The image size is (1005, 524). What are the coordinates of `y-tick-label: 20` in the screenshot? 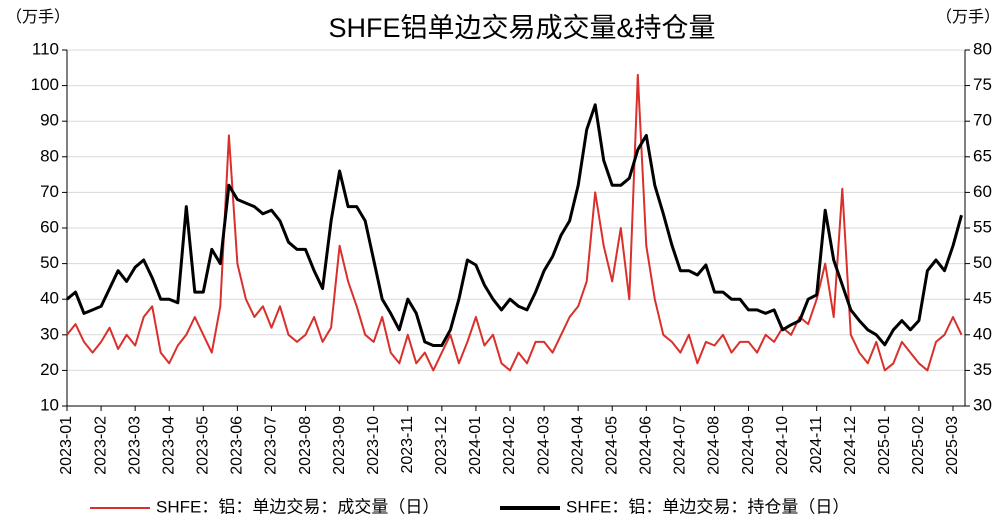 It's located at (49, 369).